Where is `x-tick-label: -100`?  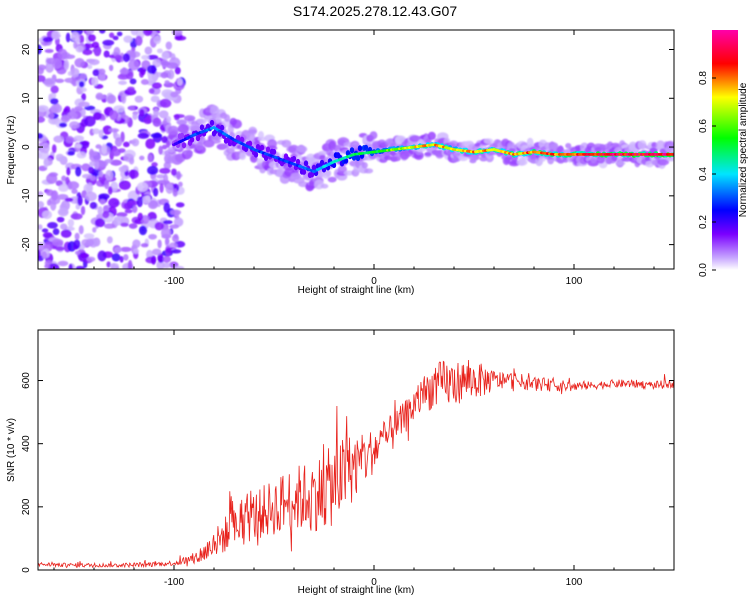
x-tick-label: -100 is located at coordinates (174, 281).